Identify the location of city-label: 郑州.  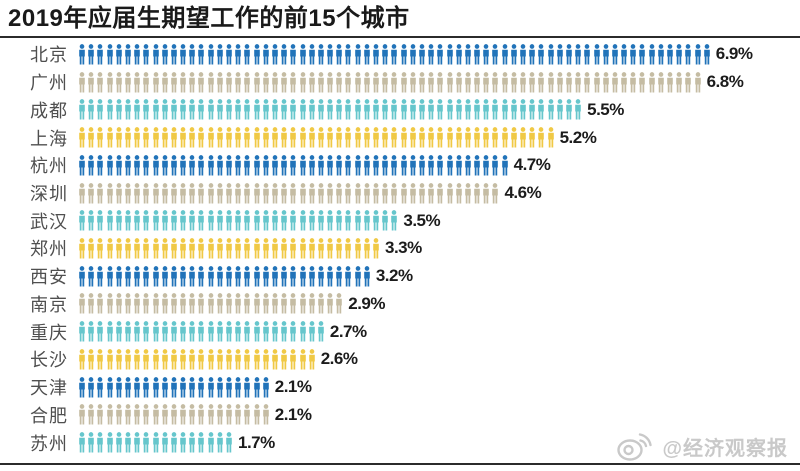
(49, 249).